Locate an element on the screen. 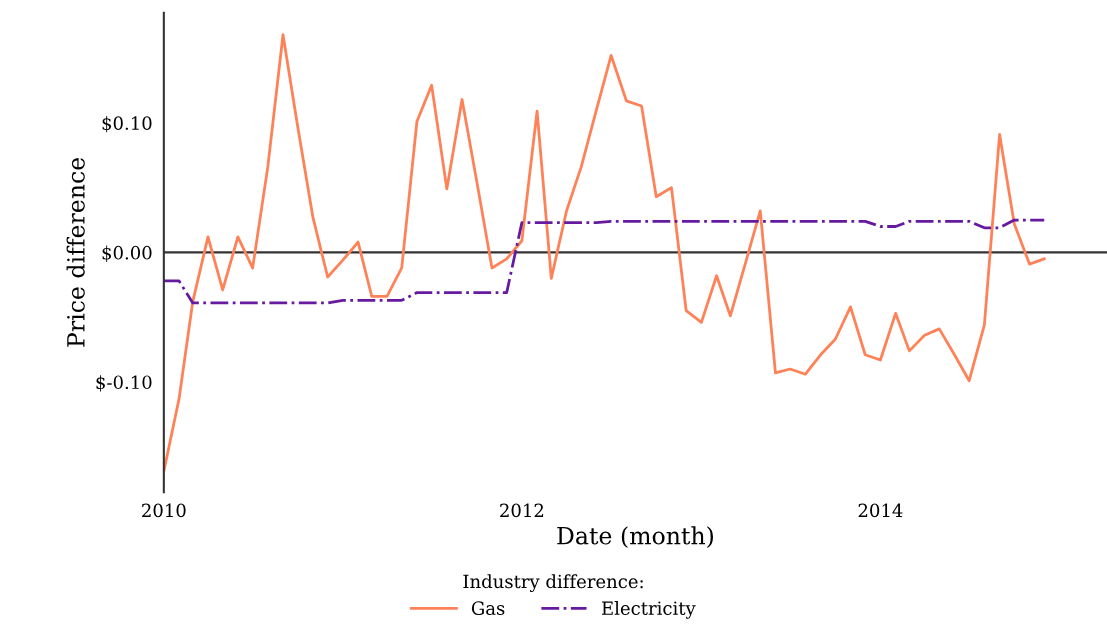 This screenshot has width=1107, height=635. x-axis-title: Date (month) is located at coordinates (635, 537).